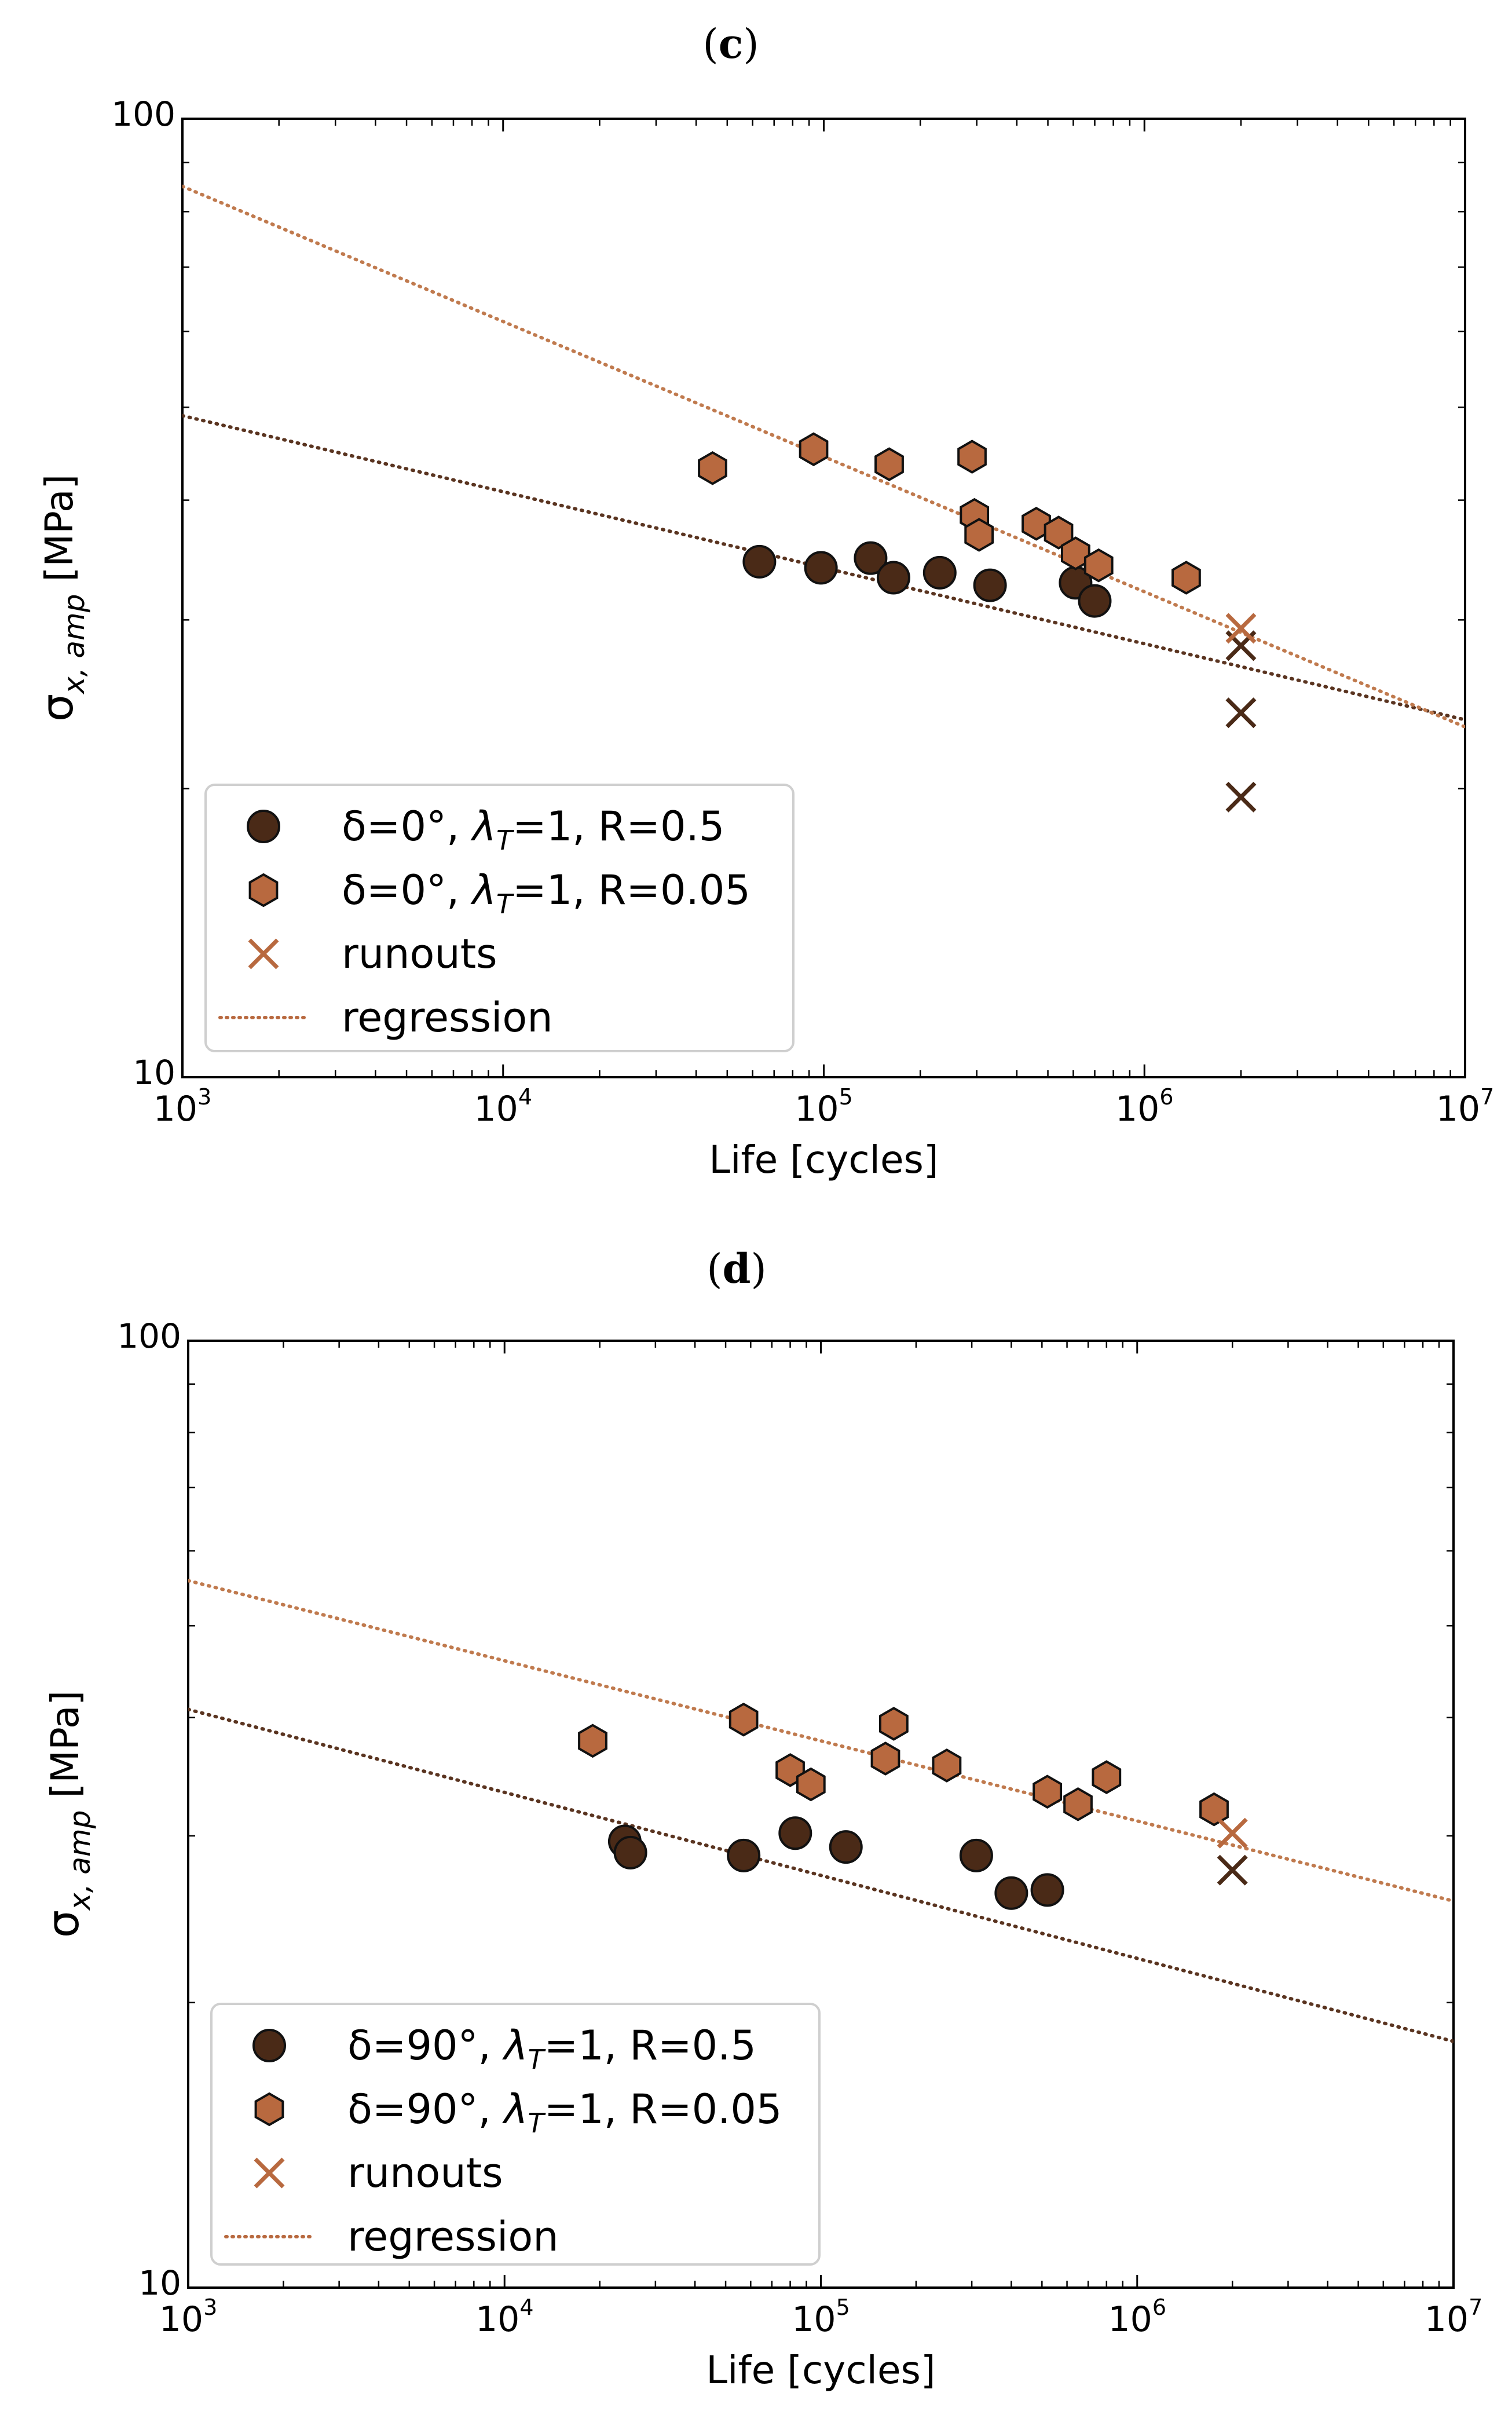 The width and height of the screenshot is (1512, 2422). What do you see at coordinates (551, 2048) in the screenshot?
I see `legend-label: δ=90°, λT=1, R=0.5` at bounding box center [551, 2048].